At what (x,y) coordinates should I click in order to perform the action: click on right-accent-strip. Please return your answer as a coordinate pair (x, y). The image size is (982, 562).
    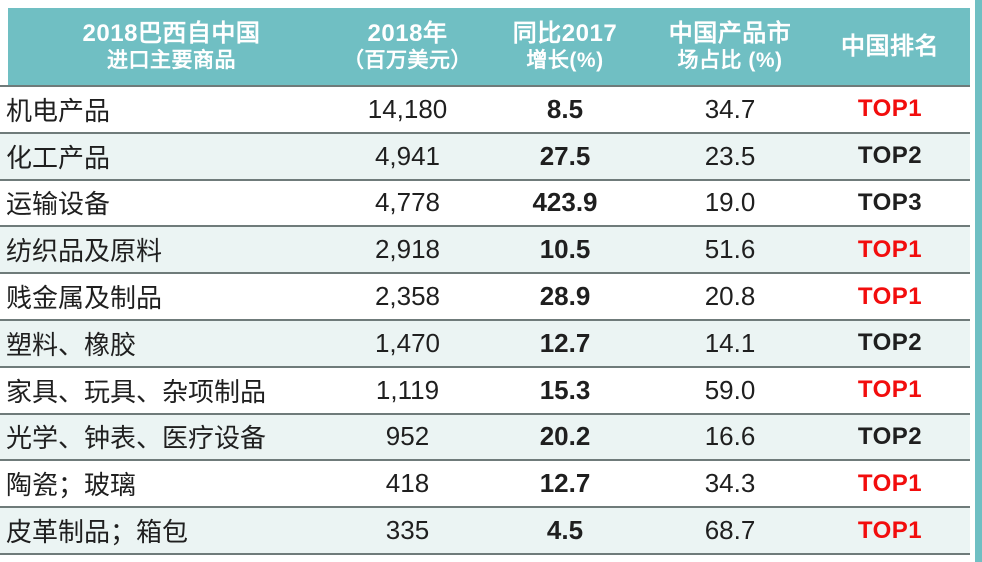
    Looking at the image, I should click on (978, 281).